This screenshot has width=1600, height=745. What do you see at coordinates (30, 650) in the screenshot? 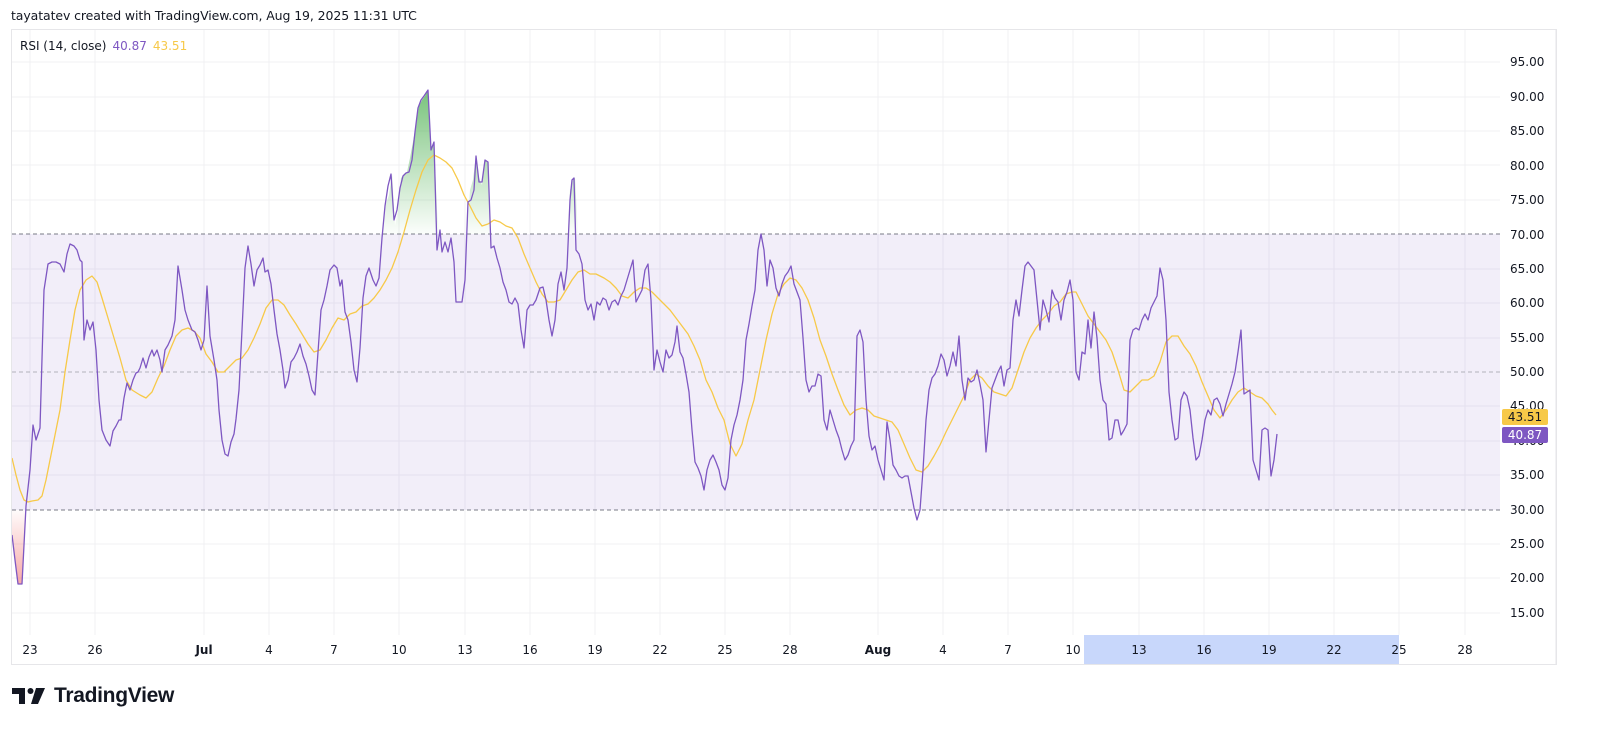
I see `x-tick: 23` at bounding box center [30, 650].